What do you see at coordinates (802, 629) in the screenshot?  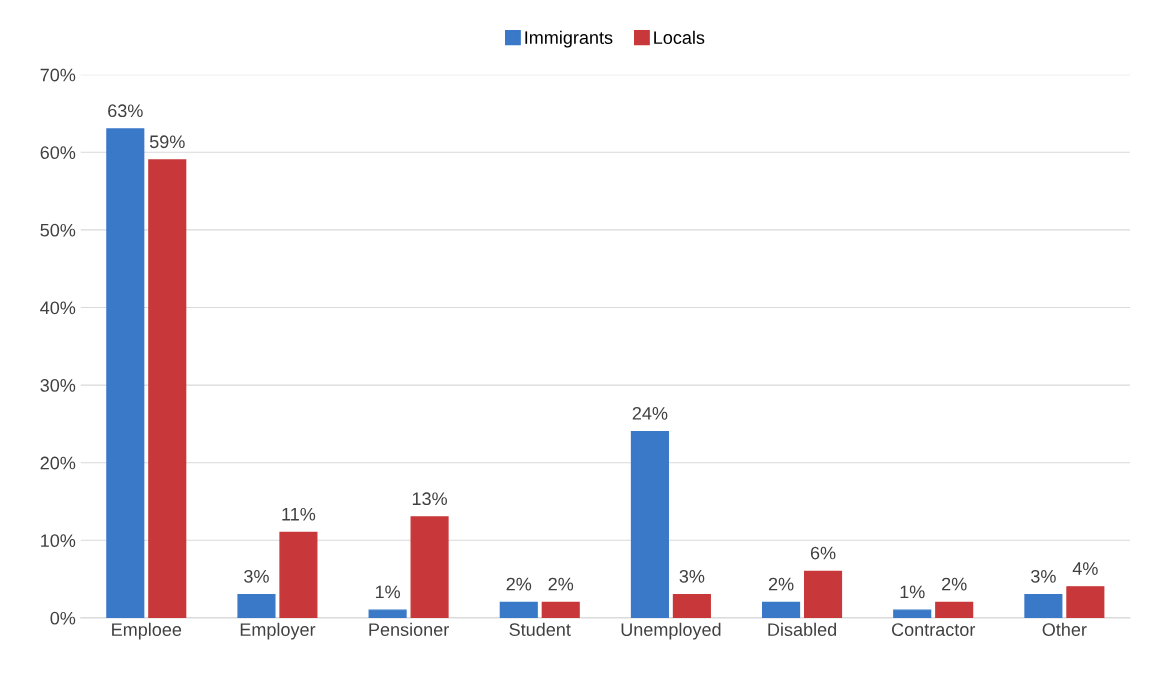 I see `x-tick-label: Disabled` at bounding box center [802, 629].